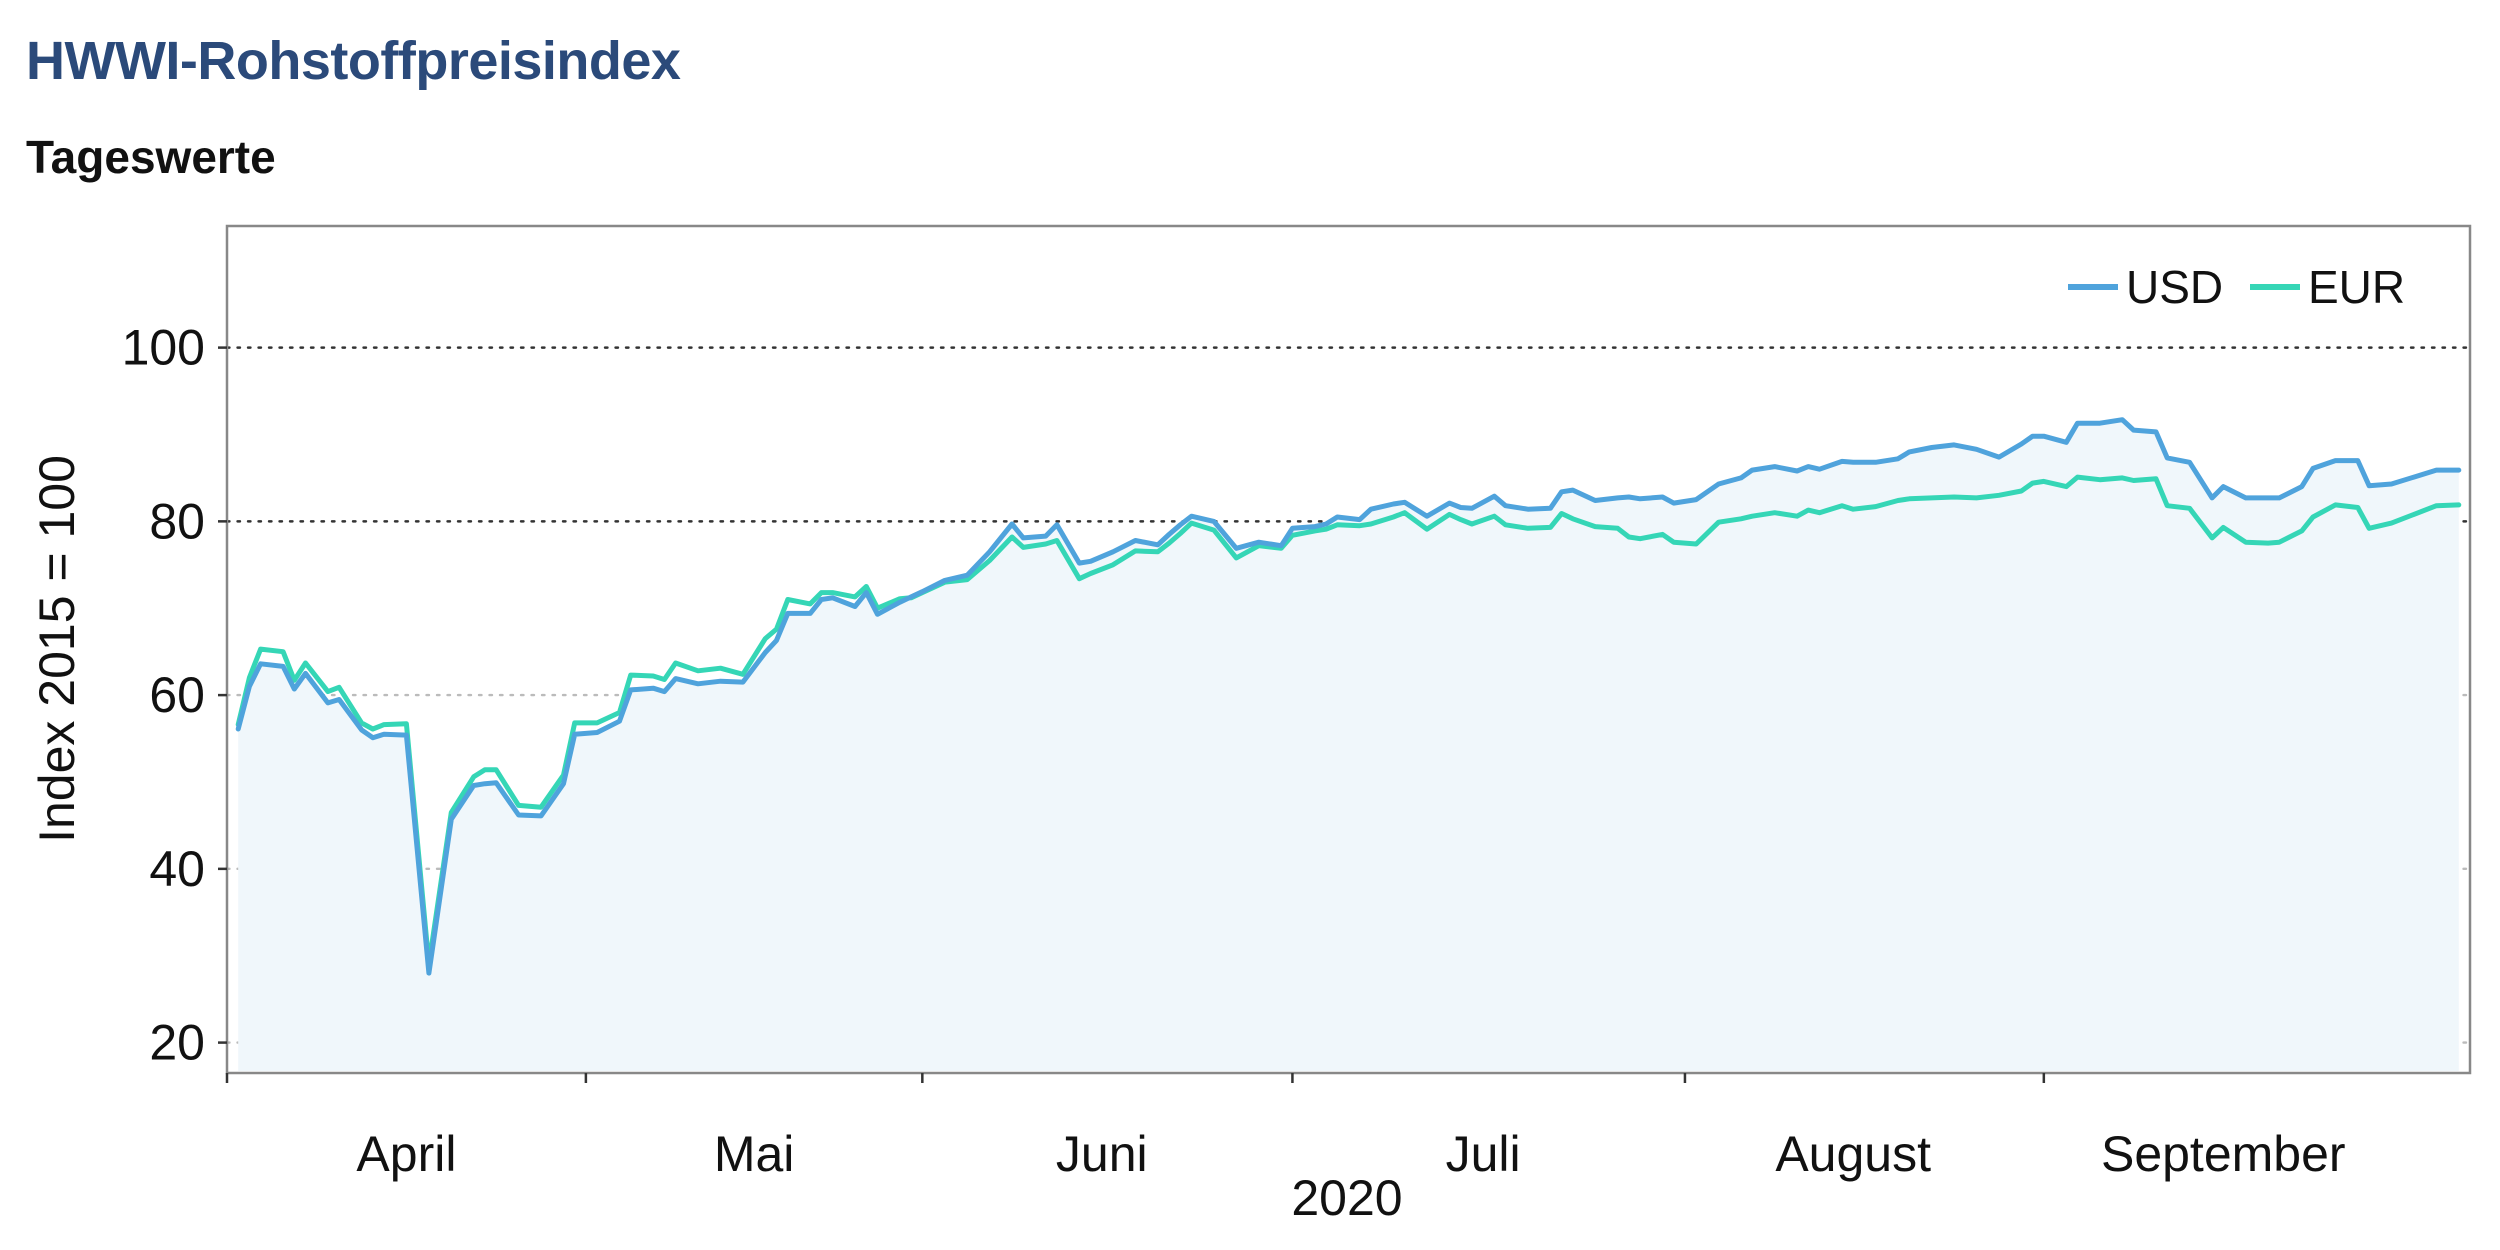  I want to click on y-tick-label: 60, so click(177, 695).